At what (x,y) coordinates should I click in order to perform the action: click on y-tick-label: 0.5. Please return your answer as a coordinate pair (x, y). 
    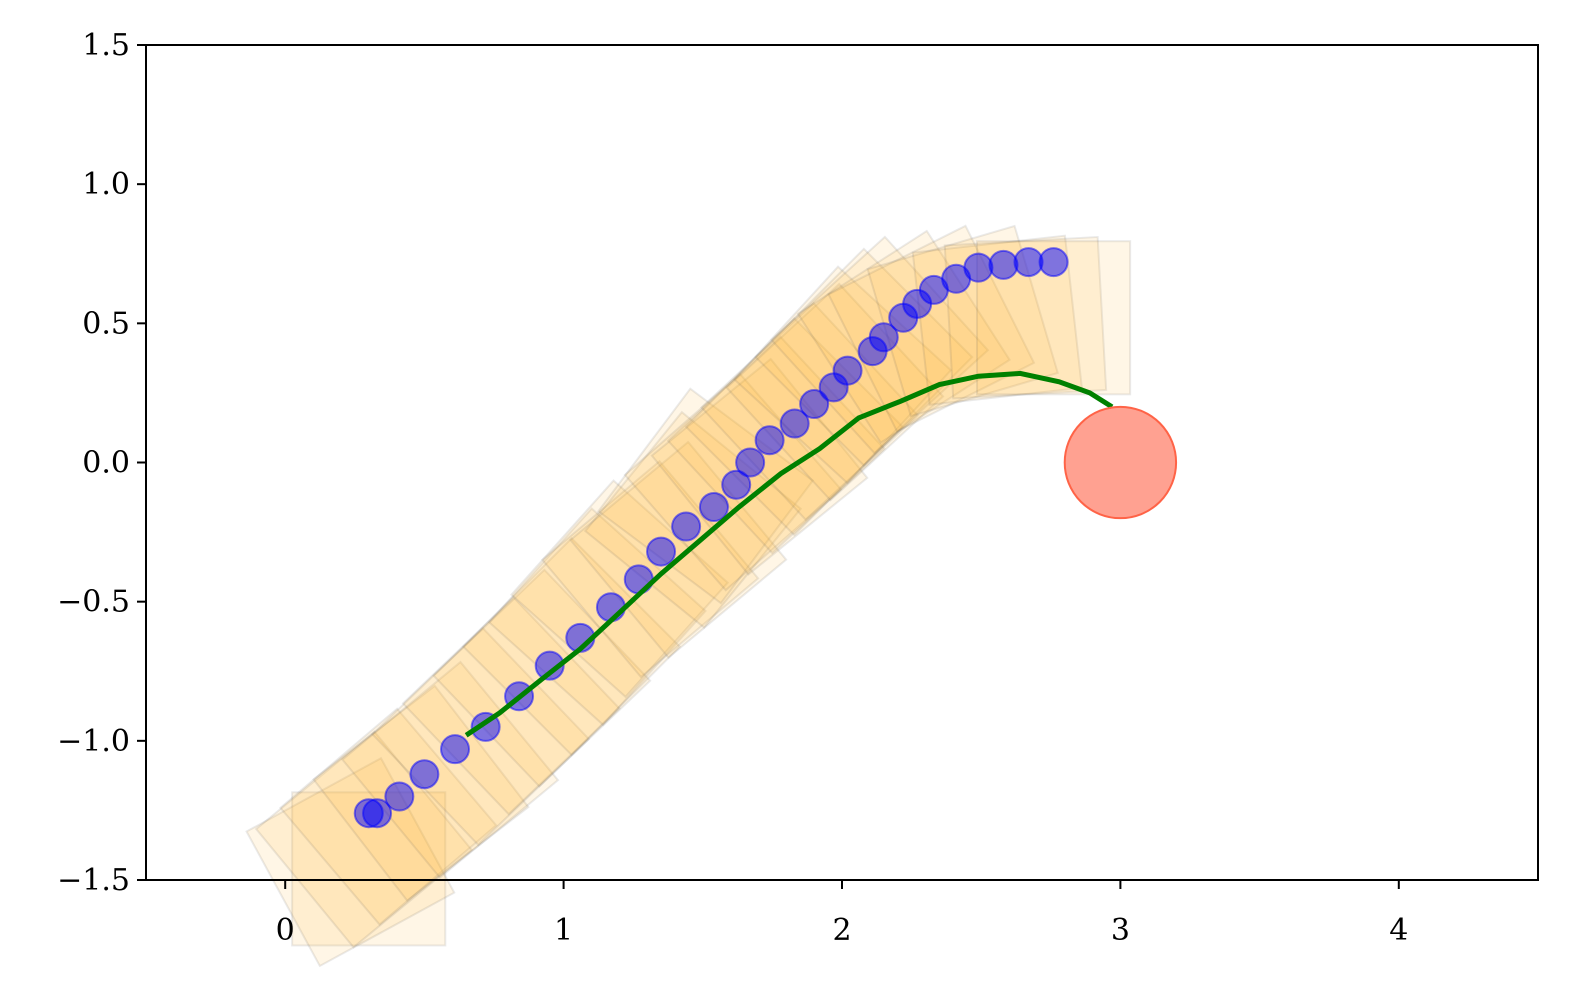
    Looking at the image, I should click on (106, 323).